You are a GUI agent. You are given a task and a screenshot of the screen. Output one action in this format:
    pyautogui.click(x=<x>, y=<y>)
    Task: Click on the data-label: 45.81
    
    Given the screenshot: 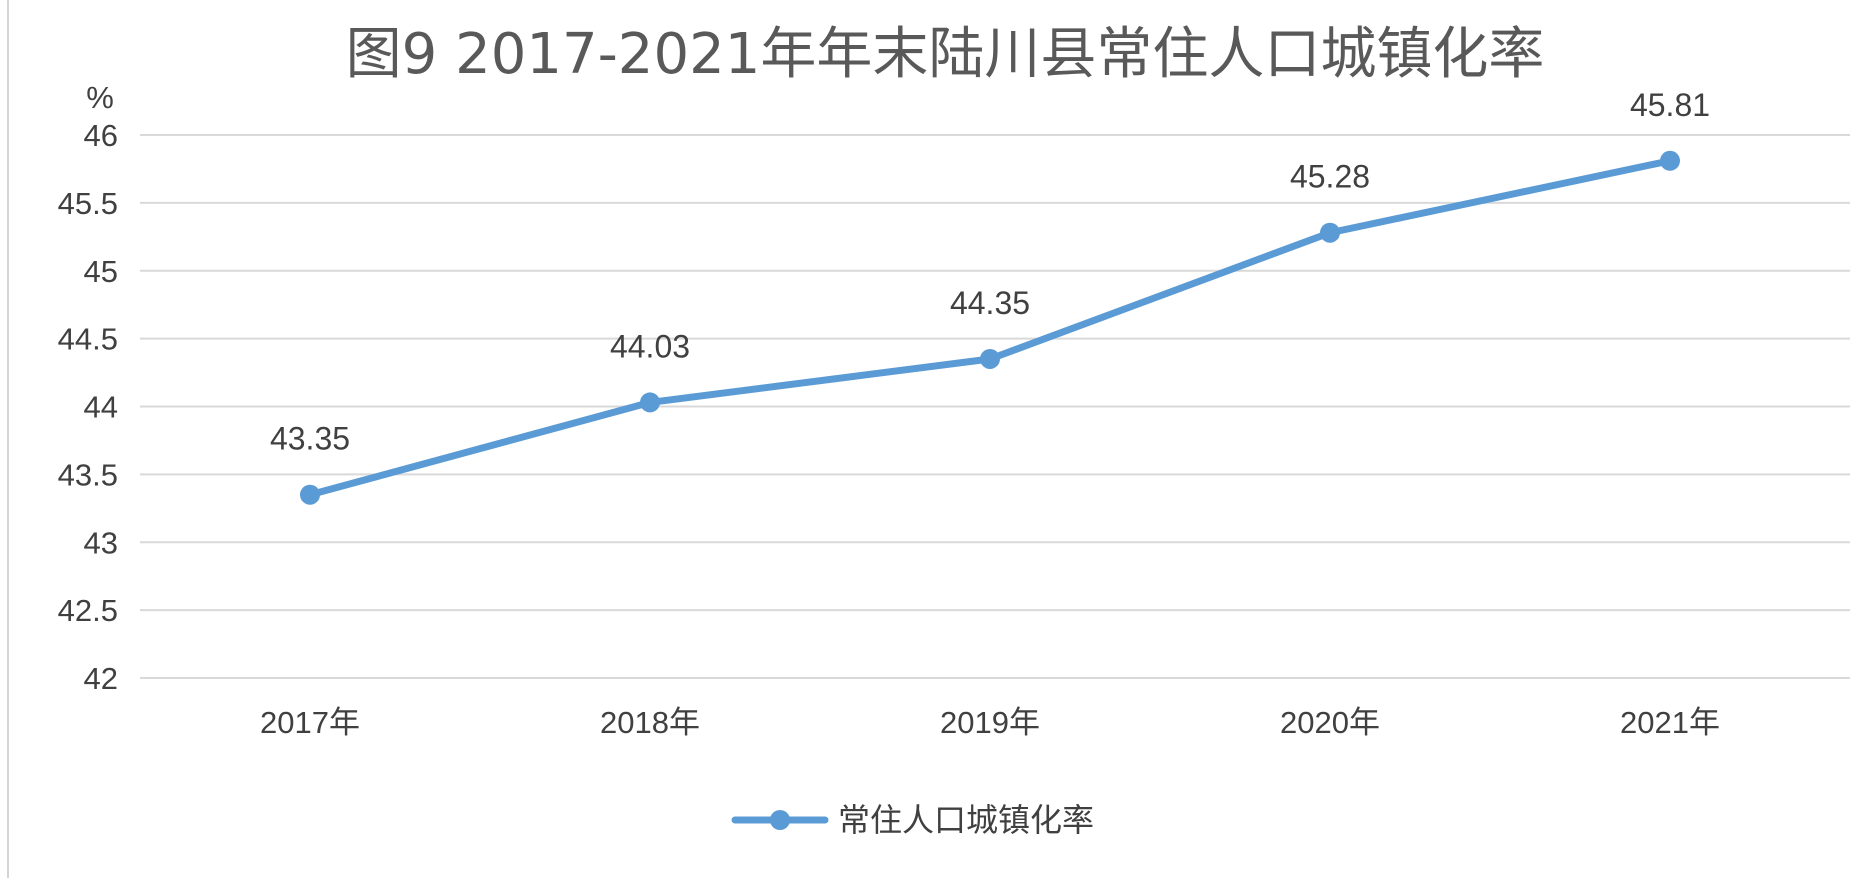 What is the action you would take?
    pyautogui.click(x=1670, y=105)
    